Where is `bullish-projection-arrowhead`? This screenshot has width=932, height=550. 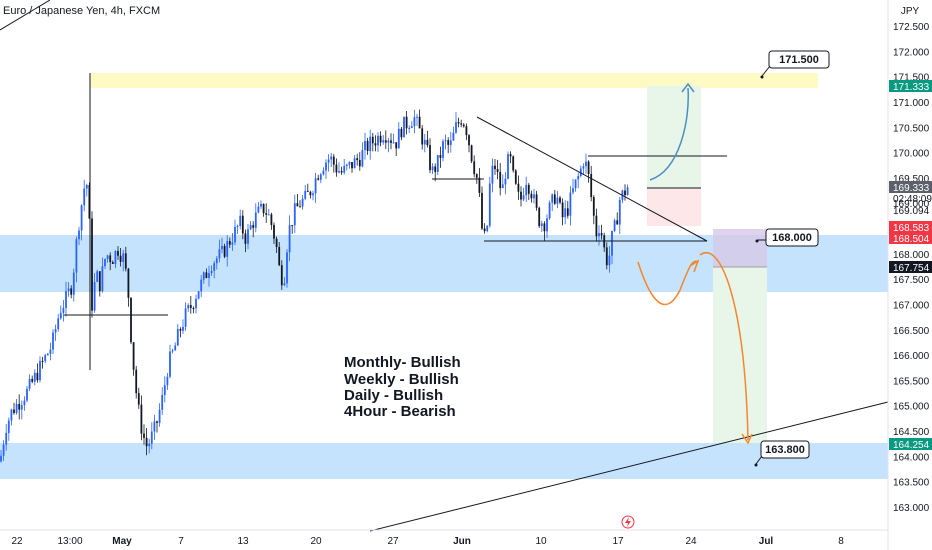
bullish-projection-arrowhead is located at coordinates (688, 87).